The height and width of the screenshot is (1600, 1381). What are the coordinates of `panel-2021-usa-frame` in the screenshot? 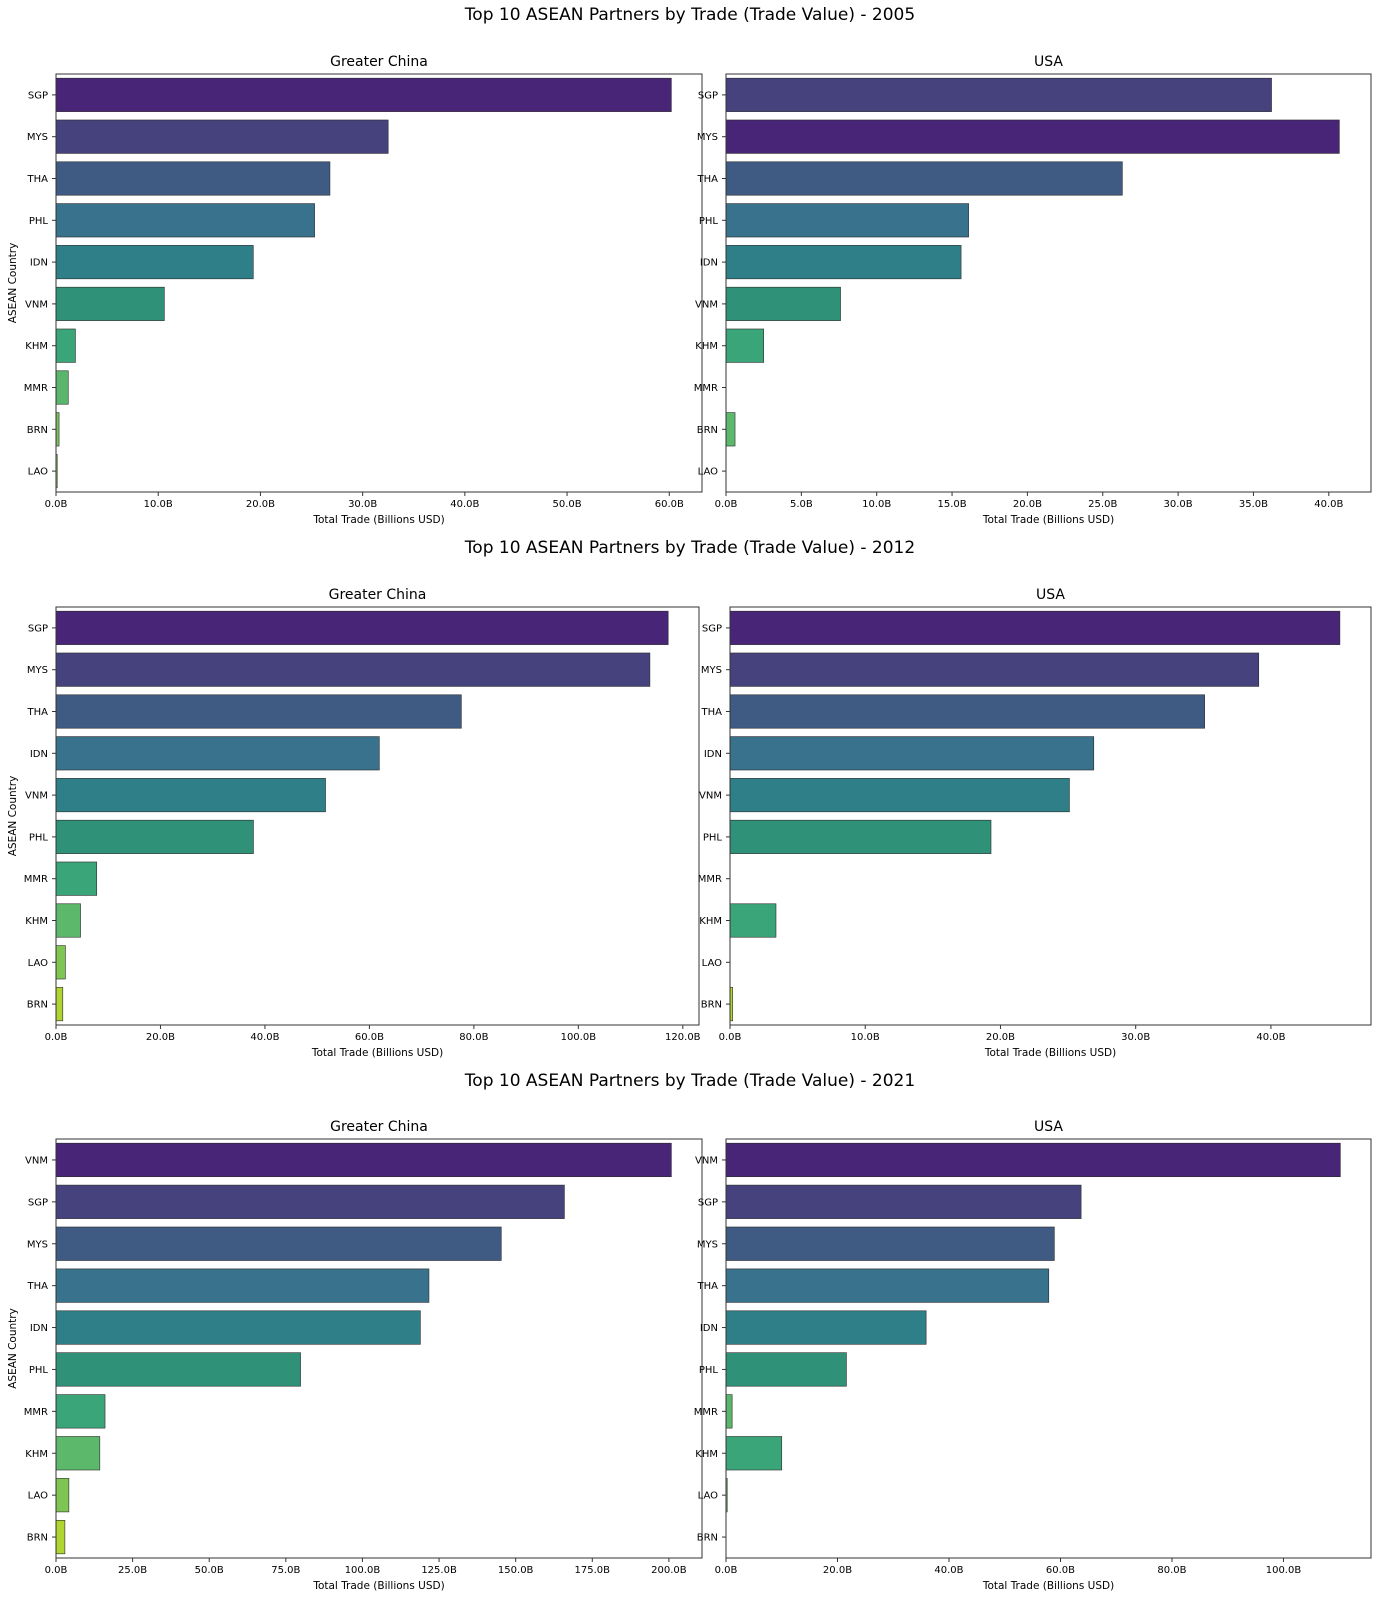 It's located at (1048, 1348).